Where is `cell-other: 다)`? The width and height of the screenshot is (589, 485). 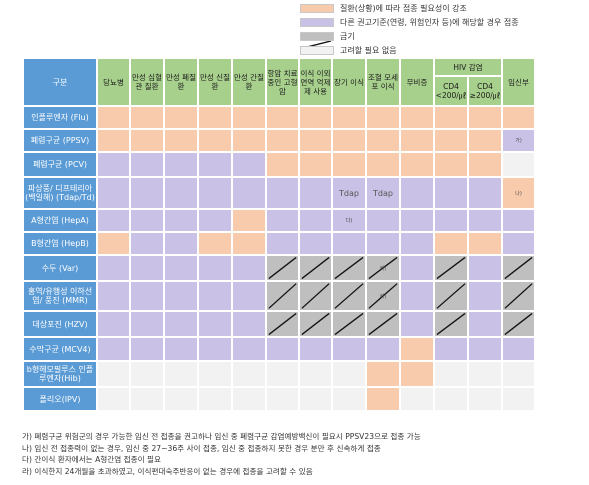 cell-other: 다) is located at coordinates (349, 220).